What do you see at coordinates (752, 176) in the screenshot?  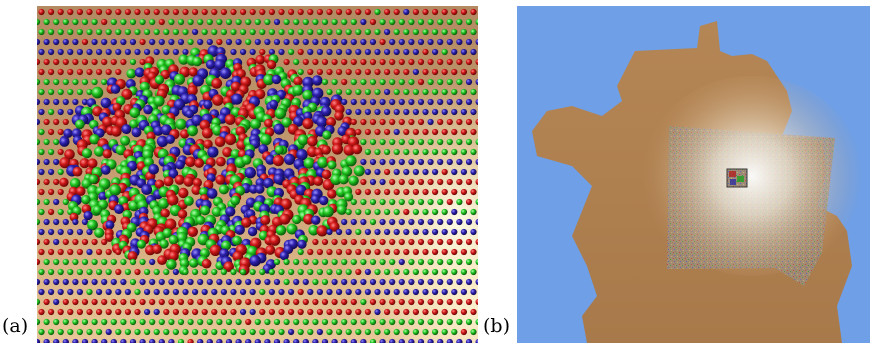 I see `light-glow` at bounding box center [752, 176].